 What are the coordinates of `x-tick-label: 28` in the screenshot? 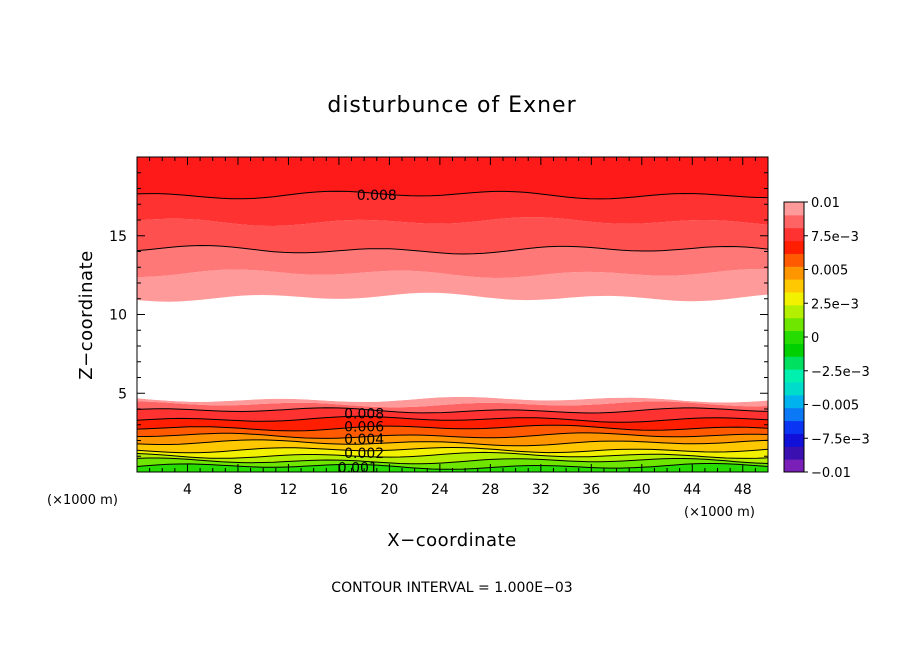 It's located at (490, 490).